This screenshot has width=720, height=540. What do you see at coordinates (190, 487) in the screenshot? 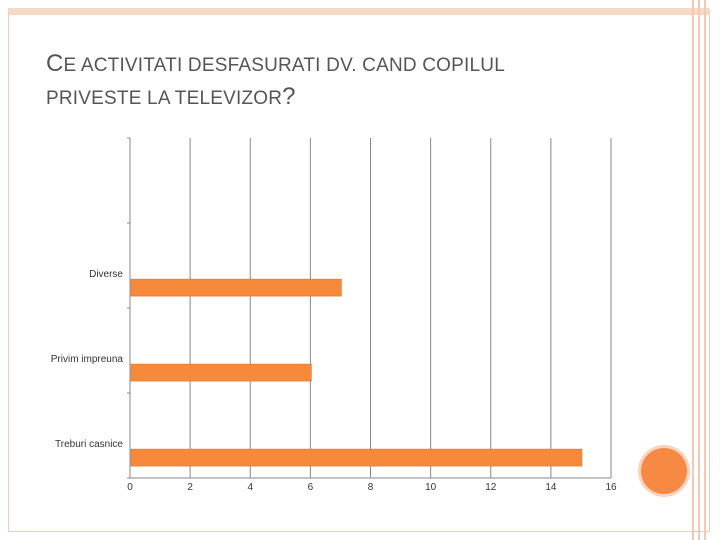
I see `x-tick-label: 2` at bounding box center [190, 487].